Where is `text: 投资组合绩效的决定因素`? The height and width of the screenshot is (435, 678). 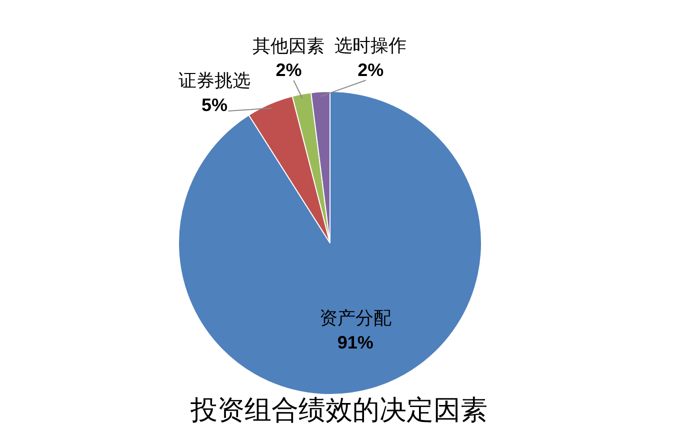
text: 投资组合绩效的决定因素 is located at coordinates (339, 410).